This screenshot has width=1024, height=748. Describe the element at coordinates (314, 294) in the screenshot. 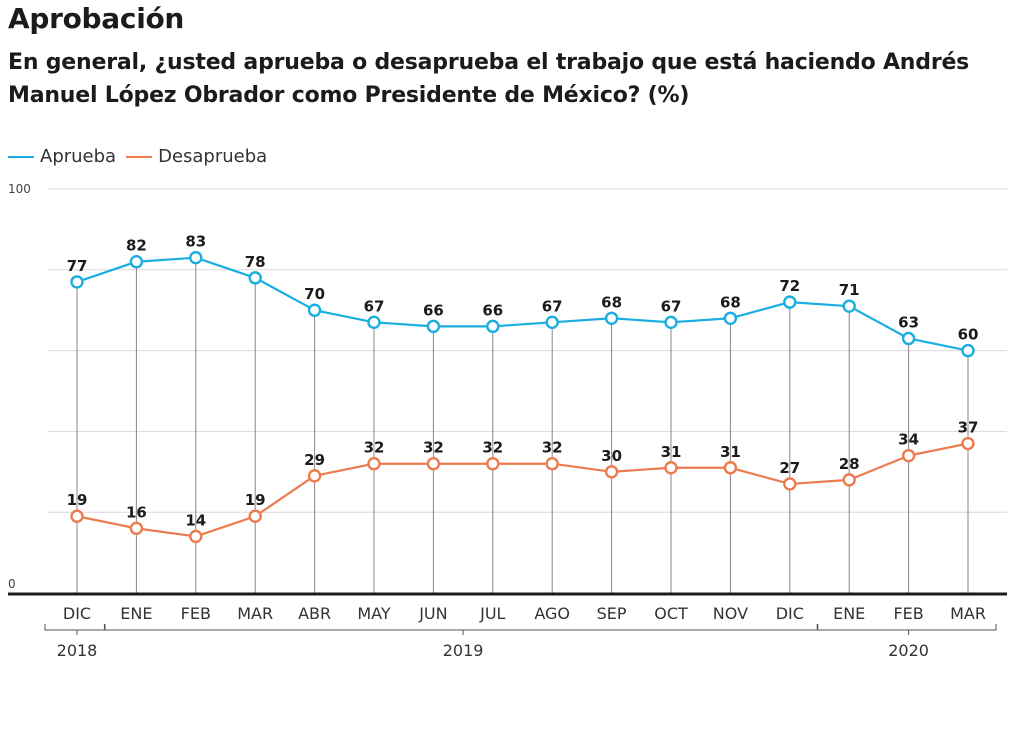

I see `data-label-aprueba: 70` at that location.